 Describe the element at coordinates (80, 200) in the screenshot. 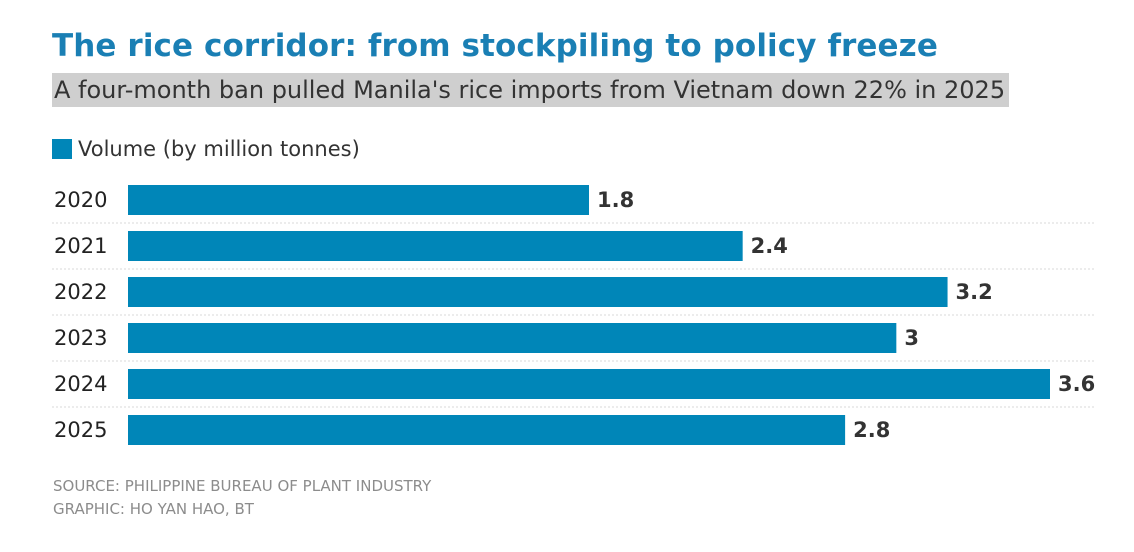

I see `category-label: 2020` at that location.